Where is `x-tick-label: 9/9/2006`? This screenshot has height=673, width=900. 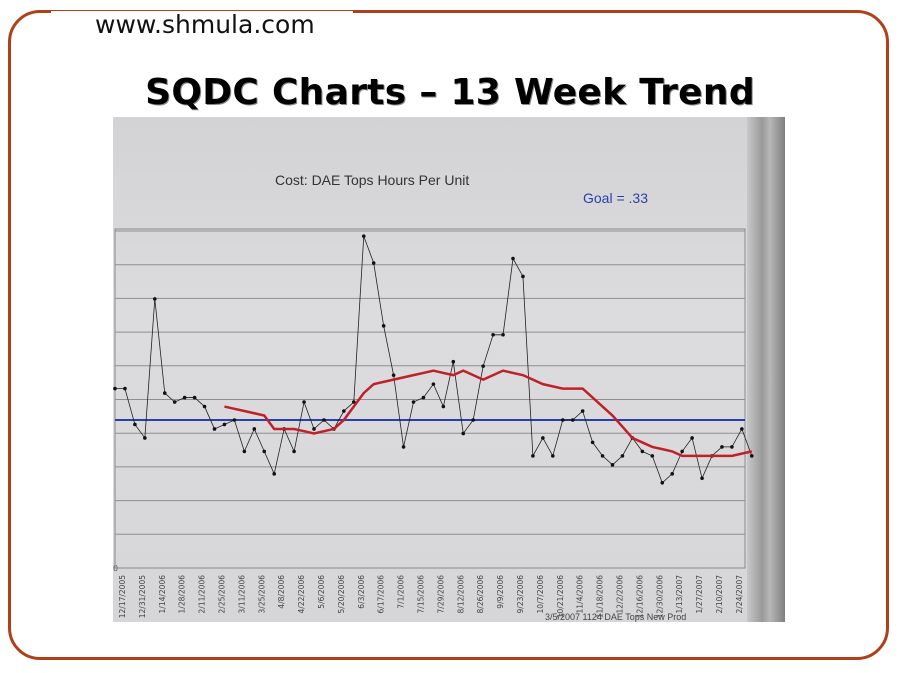
x-tick-label: 9/9/2006 is located at coordinates (500, 592).